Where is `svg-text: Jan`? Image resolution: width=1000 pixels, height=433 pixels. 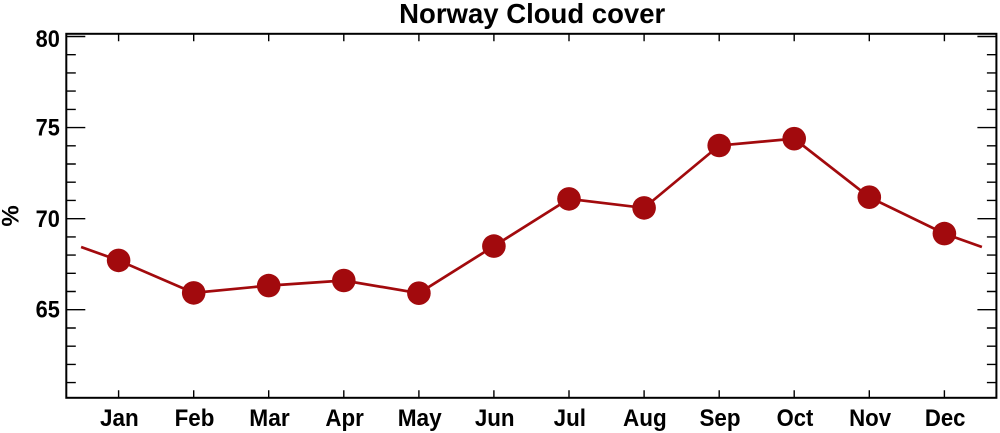 svg-text: Jan is located at coordinates (119, 418).